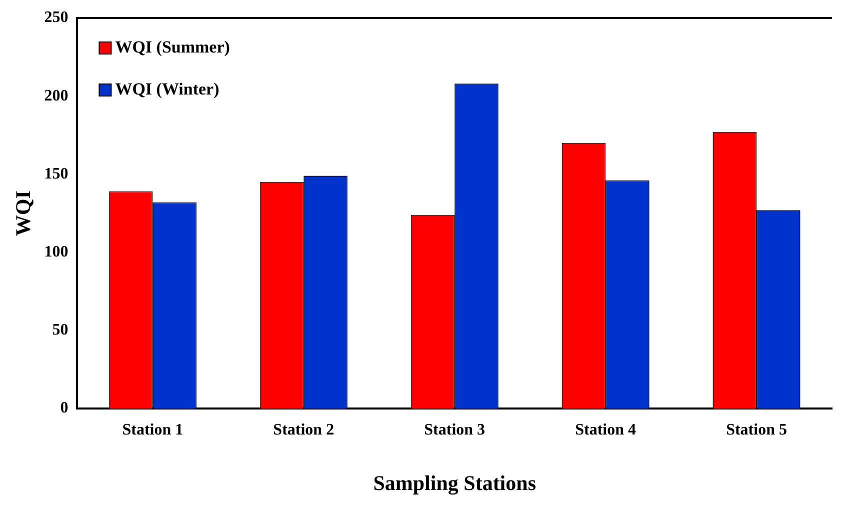  What do you see at coordinates (605, 429) in the screenshot?
I see `x-tick-label: Station 4` at bounding box center [605, 429].